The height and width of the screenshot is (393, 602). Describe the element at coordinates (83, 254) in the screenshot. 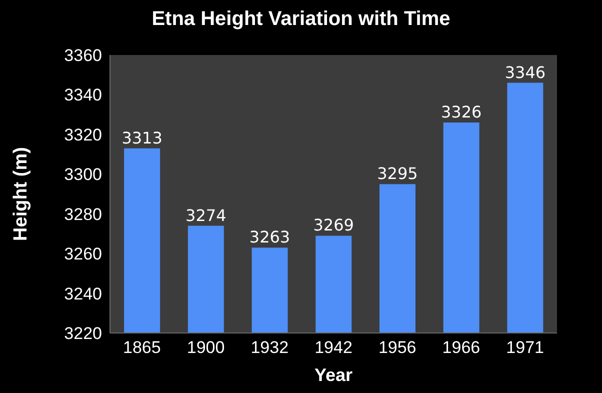

I see `y-tick-label: 3260` at that location.